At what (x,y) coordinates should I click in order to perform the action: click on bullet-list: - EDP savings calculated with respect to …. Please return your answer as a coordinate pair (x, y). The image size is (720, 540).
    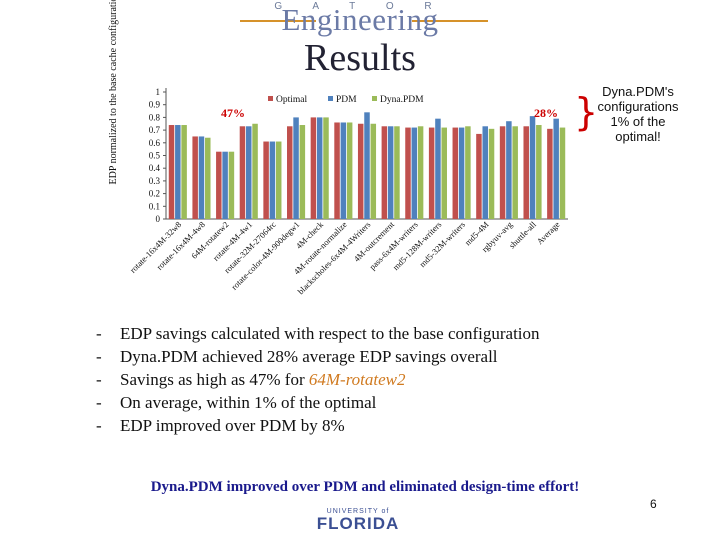
    Looking at the image, I should click on (318, 379).